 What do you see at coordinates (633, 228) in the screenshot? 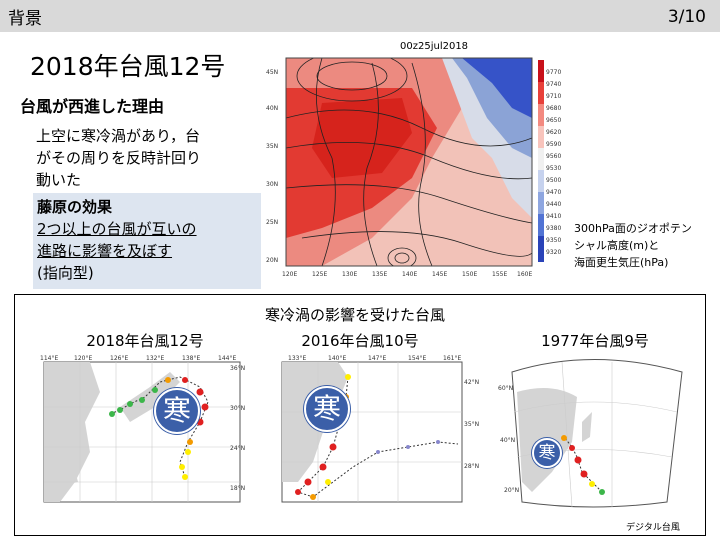
I see `map-caption-line: 300hPa面のジオポテン` at bounding box center [633, 228].